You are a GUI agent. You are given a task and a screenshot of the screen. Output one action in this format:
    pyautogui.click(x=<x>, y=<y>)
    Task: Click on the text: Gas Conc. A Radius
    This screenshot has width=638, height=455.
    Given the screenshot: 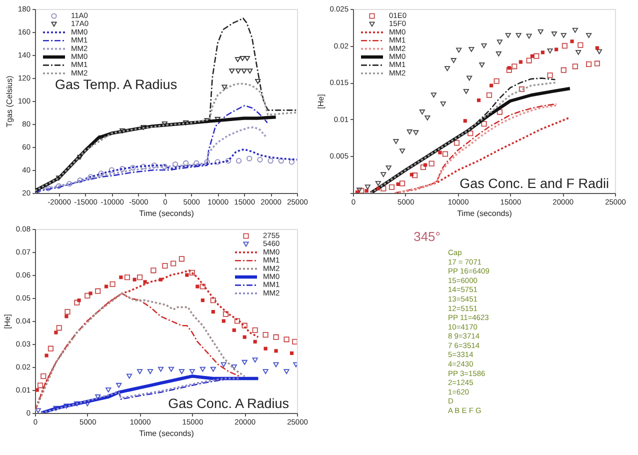 What is the action you would take?
    pyautogui.click(x=229, y=403)
    